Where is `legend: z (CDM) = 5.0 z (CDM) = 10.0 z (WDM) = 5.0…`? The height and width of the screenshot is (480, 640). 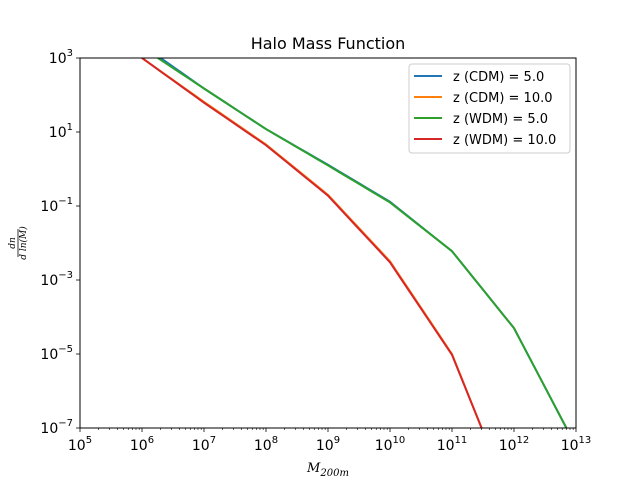 legend: z (CDM) = 5.0 z (CDM) = 10.0 z (WDM) = 5.0… is located at coordinates (489, 108).